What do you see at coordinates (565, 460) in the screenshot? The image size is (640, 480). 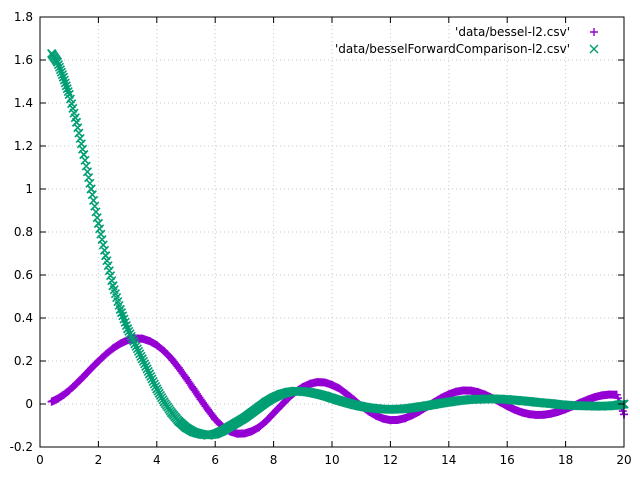 I see `x-tick-label: 18` at bounding box center [565, 460].